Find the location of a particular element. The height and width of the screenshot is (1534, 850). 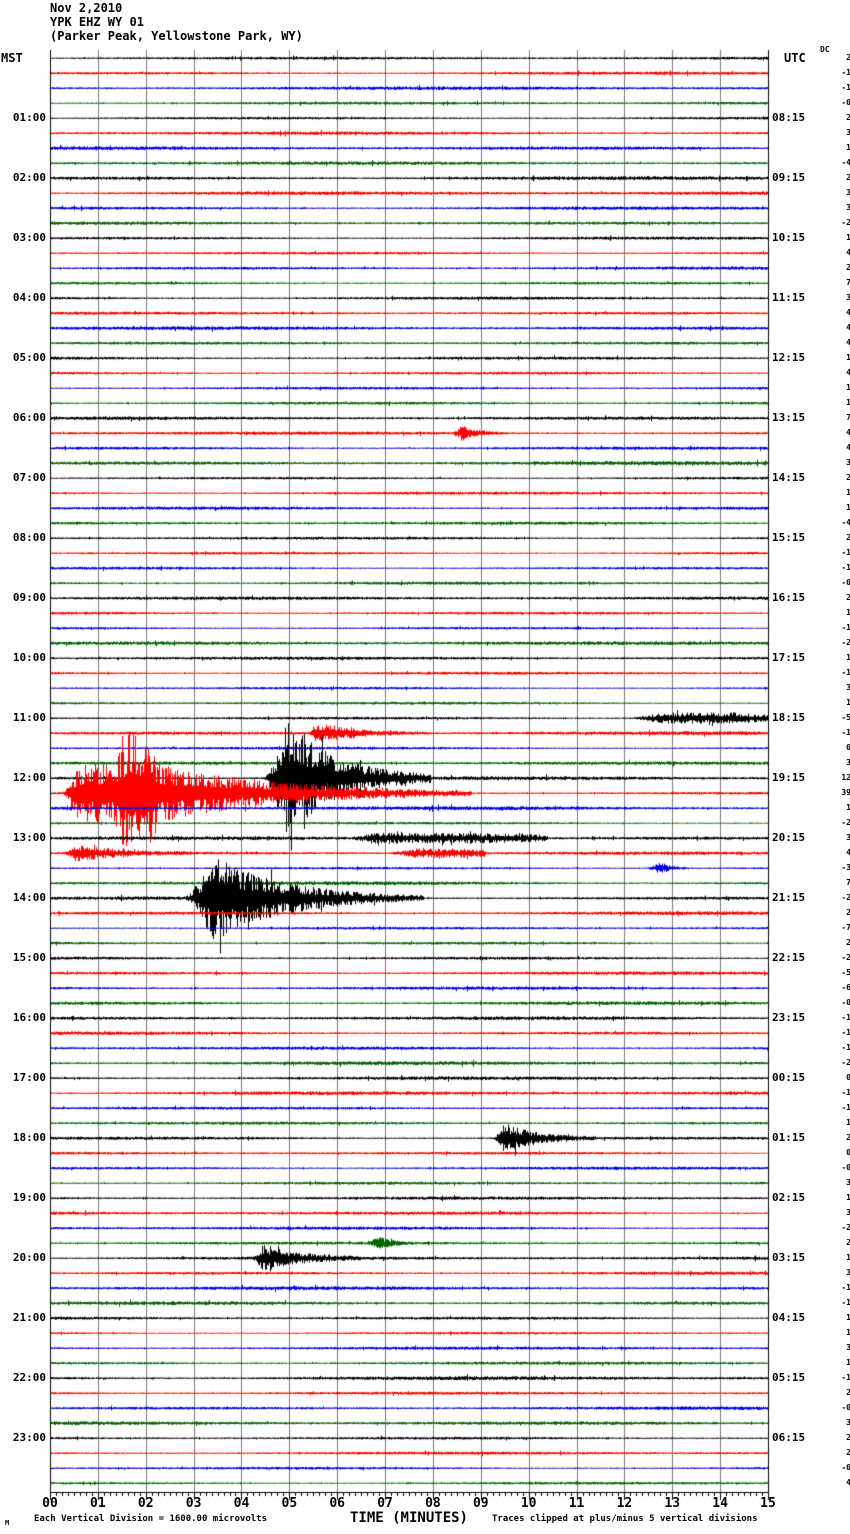

mst-hour-label: 06:00 is located at coordinates (29, 417).